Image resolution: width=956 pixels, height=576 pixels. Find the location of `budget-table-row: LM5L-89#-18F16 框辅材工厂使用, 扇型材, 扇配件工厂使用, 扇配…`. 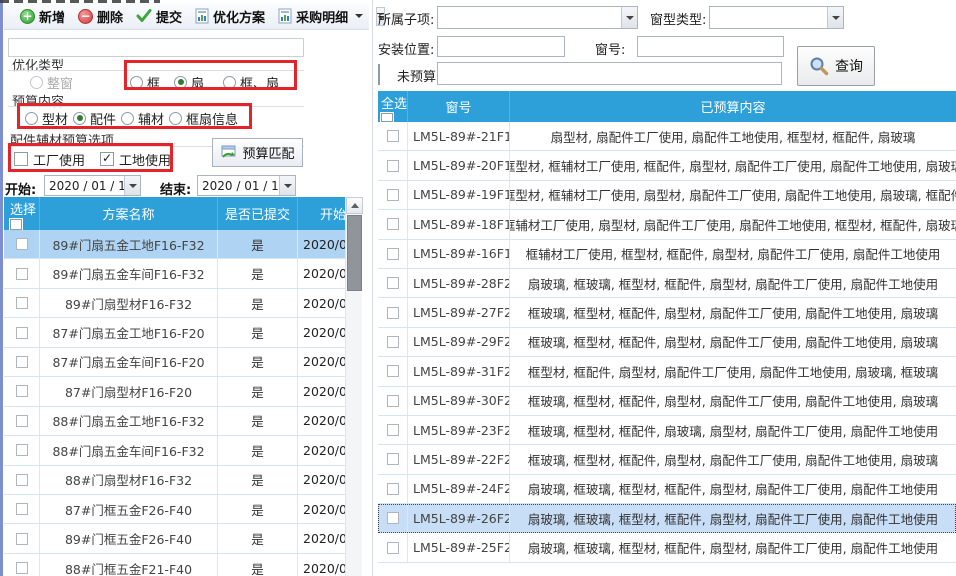

budget-table-row: LM5L-89#-18F16 框辅材工厂使用, 扇型材, 扇配件工厂使用, 扇配… is located at coordinates (667, 225).